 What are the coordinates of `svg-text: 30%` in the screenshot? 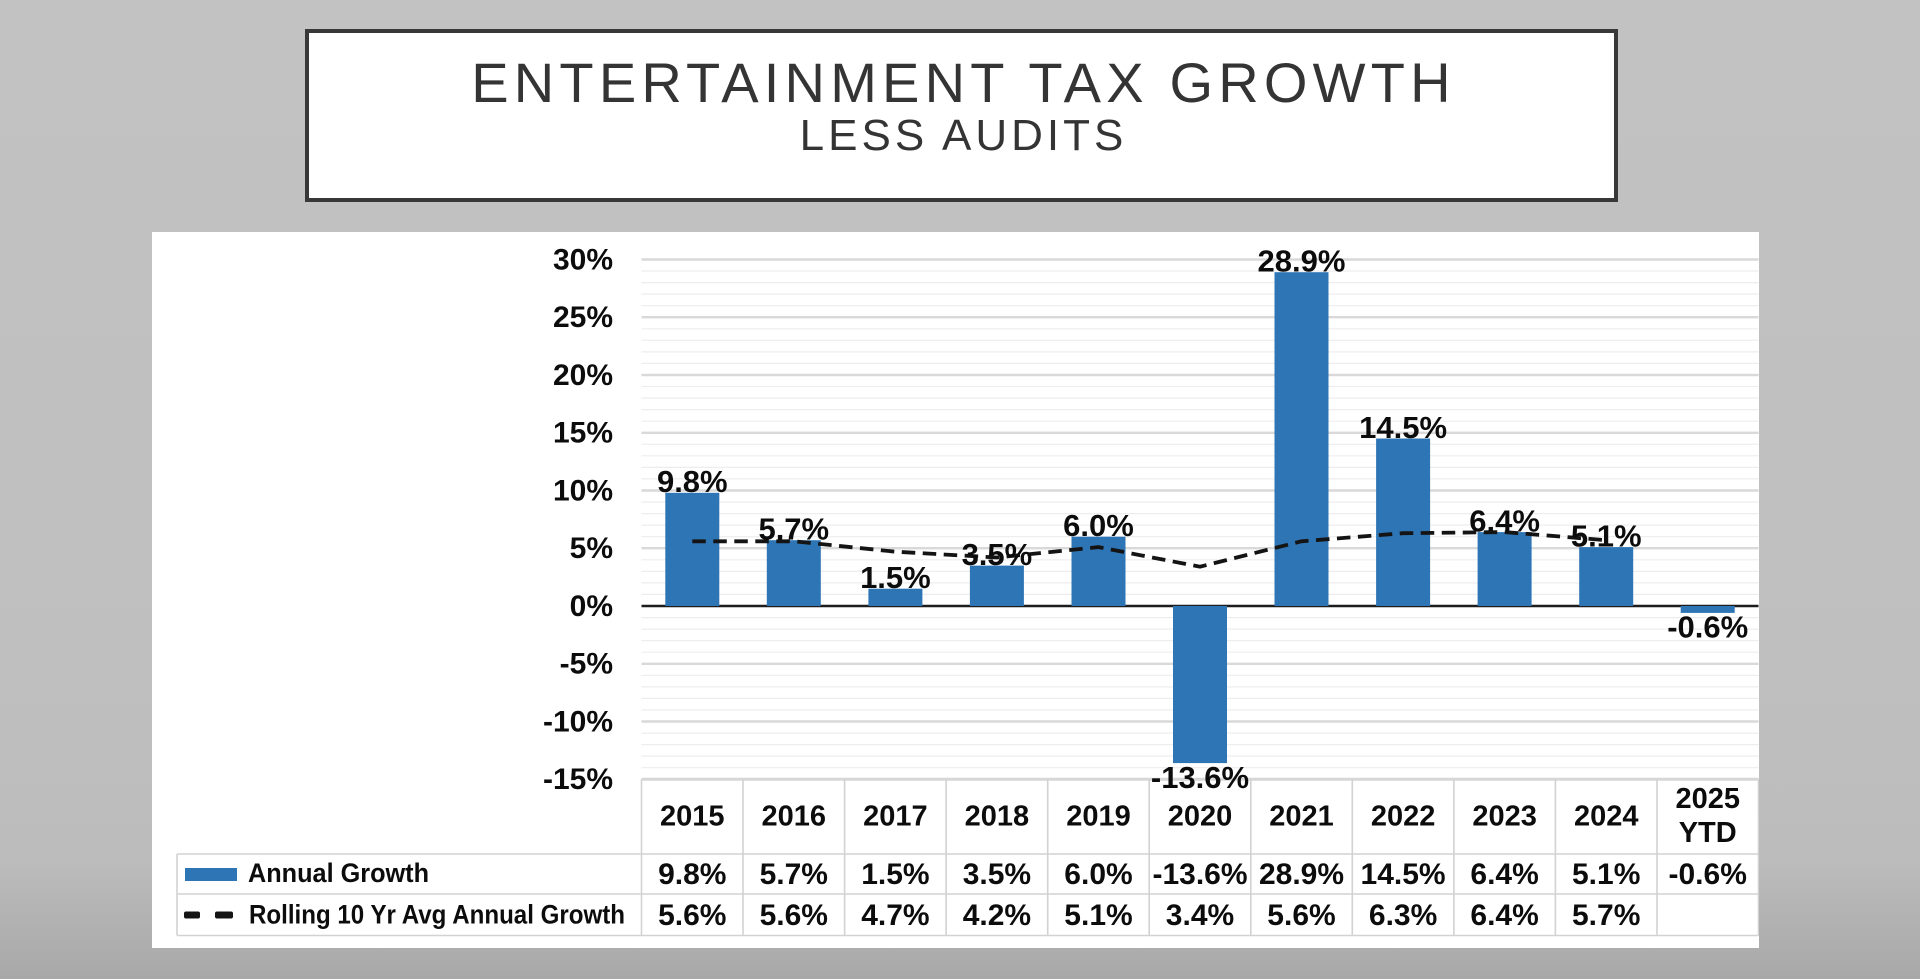 It's located at (583, 260).